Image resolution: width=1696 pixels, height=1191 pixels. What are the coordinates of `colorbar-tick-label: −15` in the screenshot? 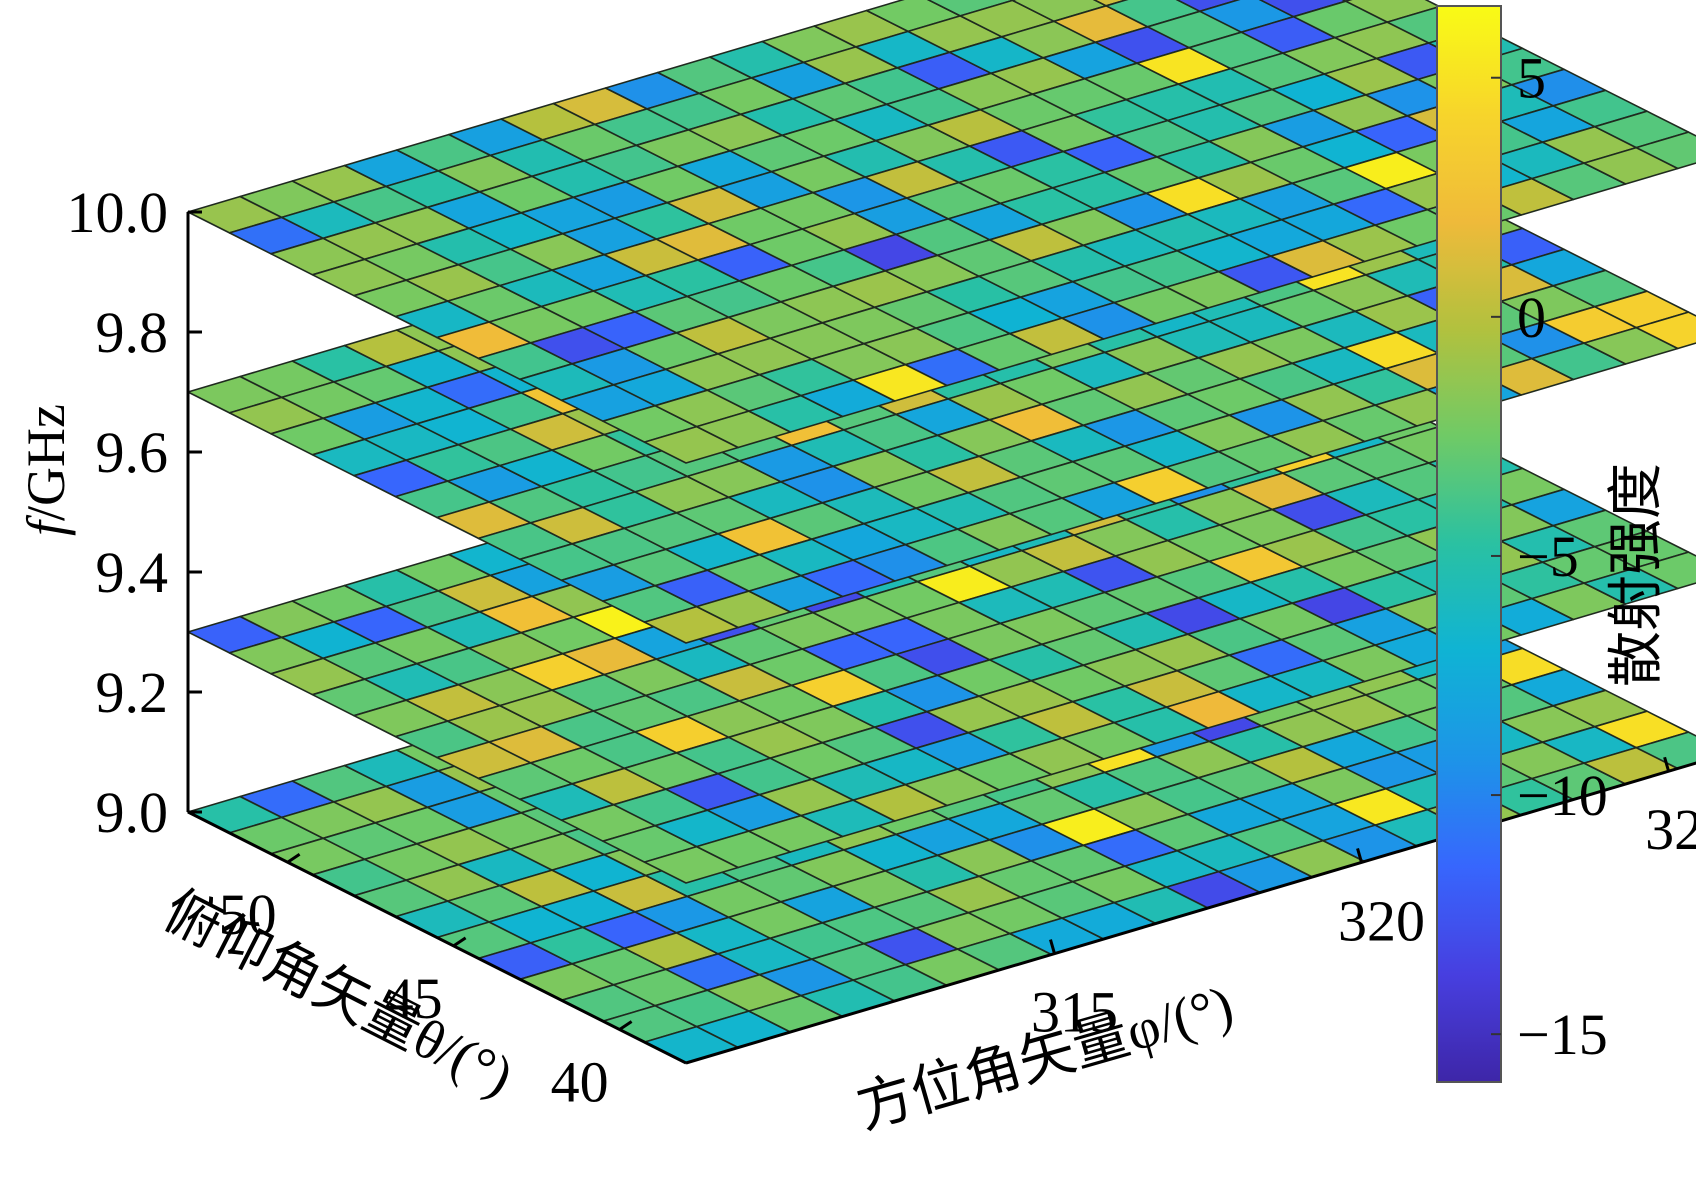 It's located at (1562, 1034).